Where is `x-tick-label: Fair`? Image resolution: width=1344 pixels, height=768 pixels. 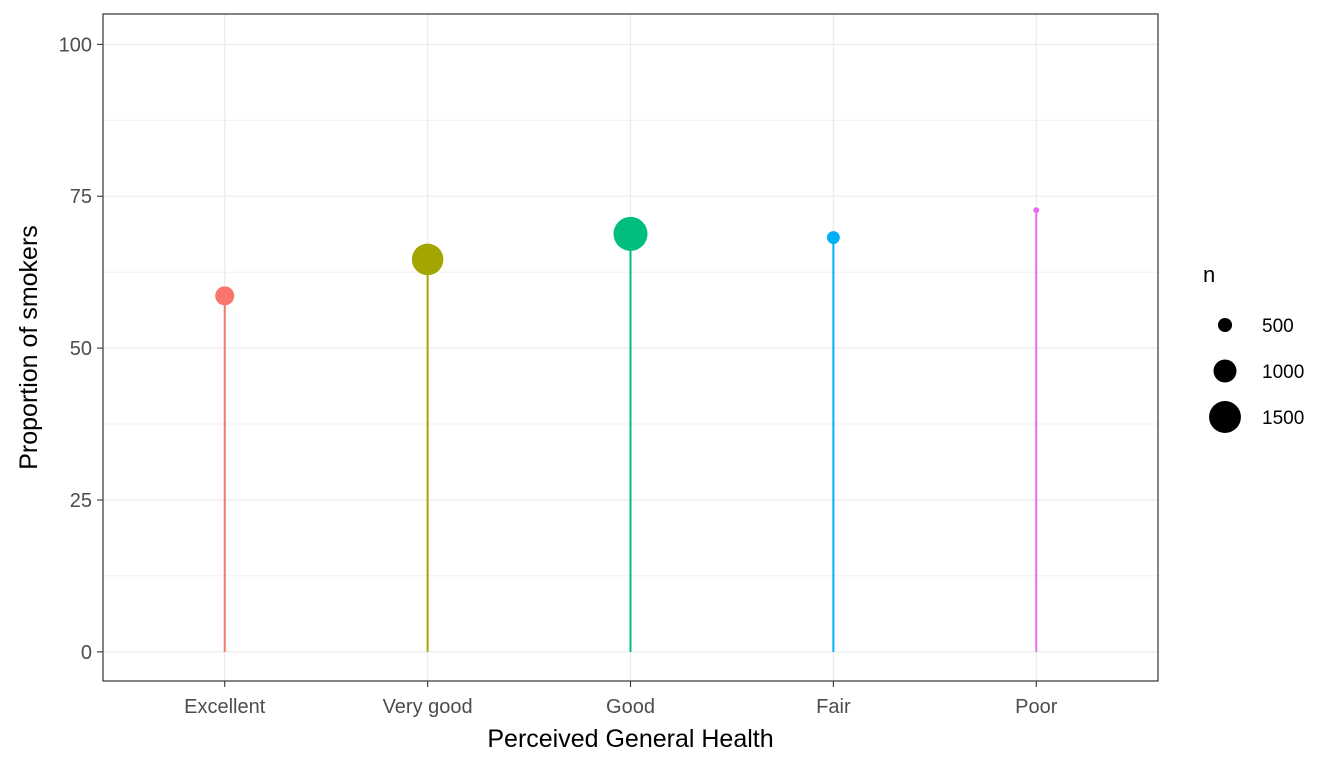 x-tick-label: Fair is located at coordinates (833, 707).